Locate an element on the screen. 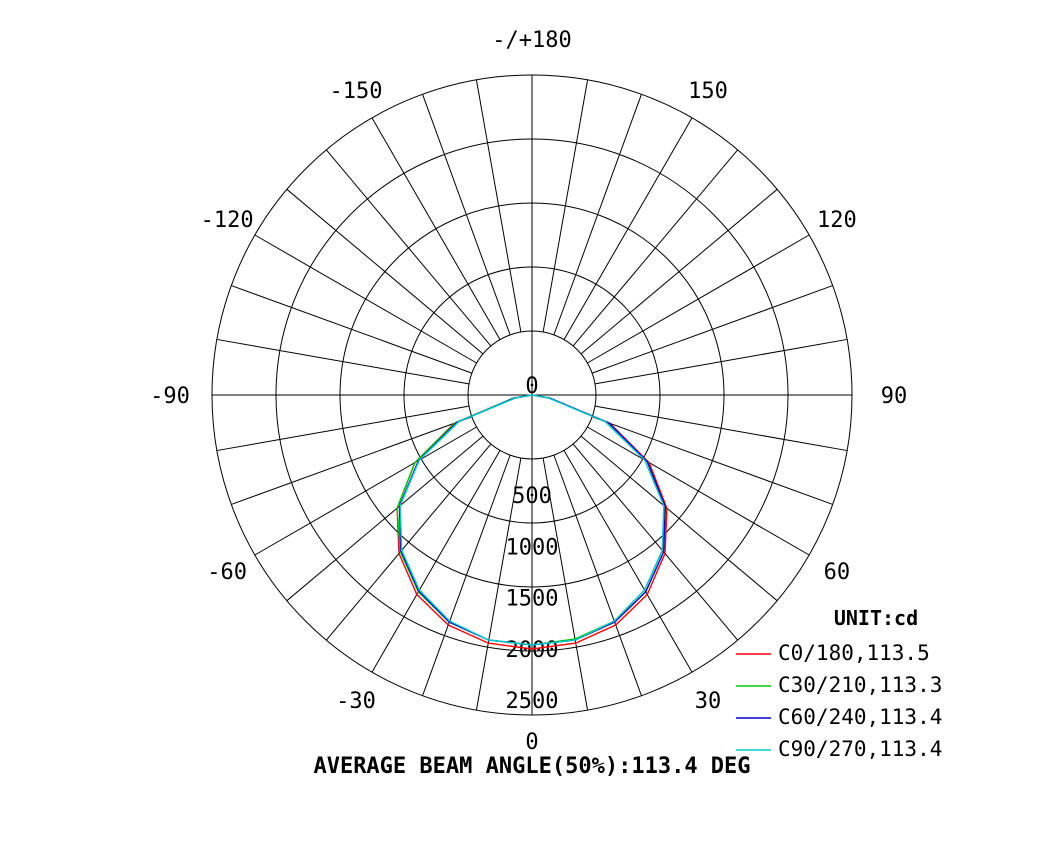 This screenshot has width=1057, height=861. radial-tick-label: 0 is located at coordinates (531, 386).